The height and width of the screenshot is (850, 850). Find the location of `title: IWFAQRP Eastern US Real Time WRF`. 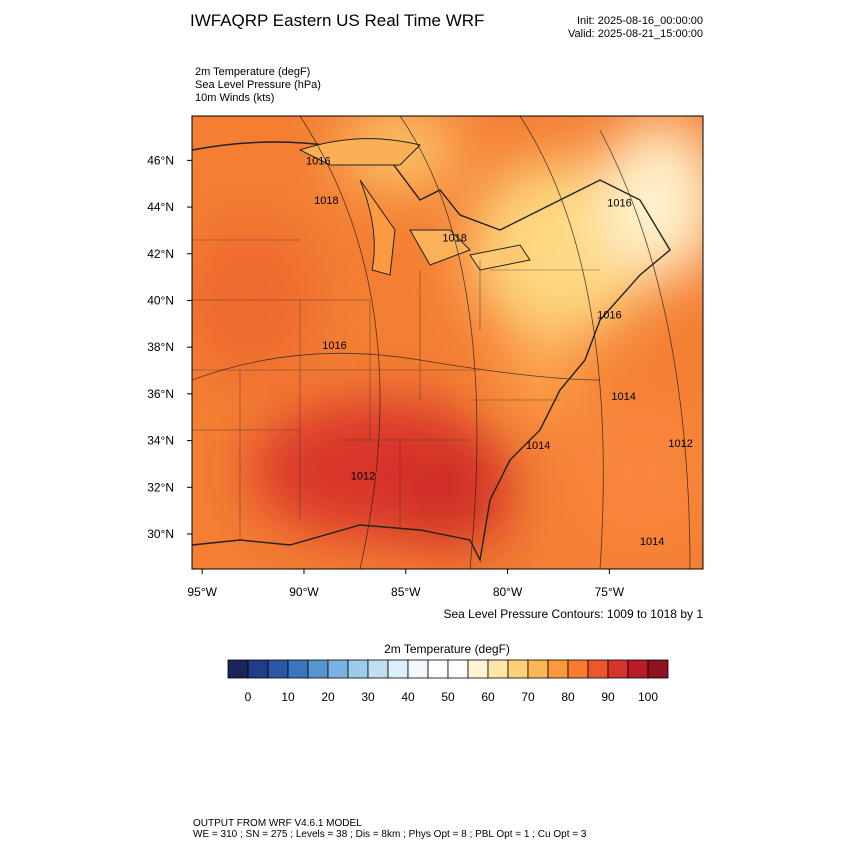

title: IWFAQRP Eastern US Real Time WRF is located at coordinates (337, 20).